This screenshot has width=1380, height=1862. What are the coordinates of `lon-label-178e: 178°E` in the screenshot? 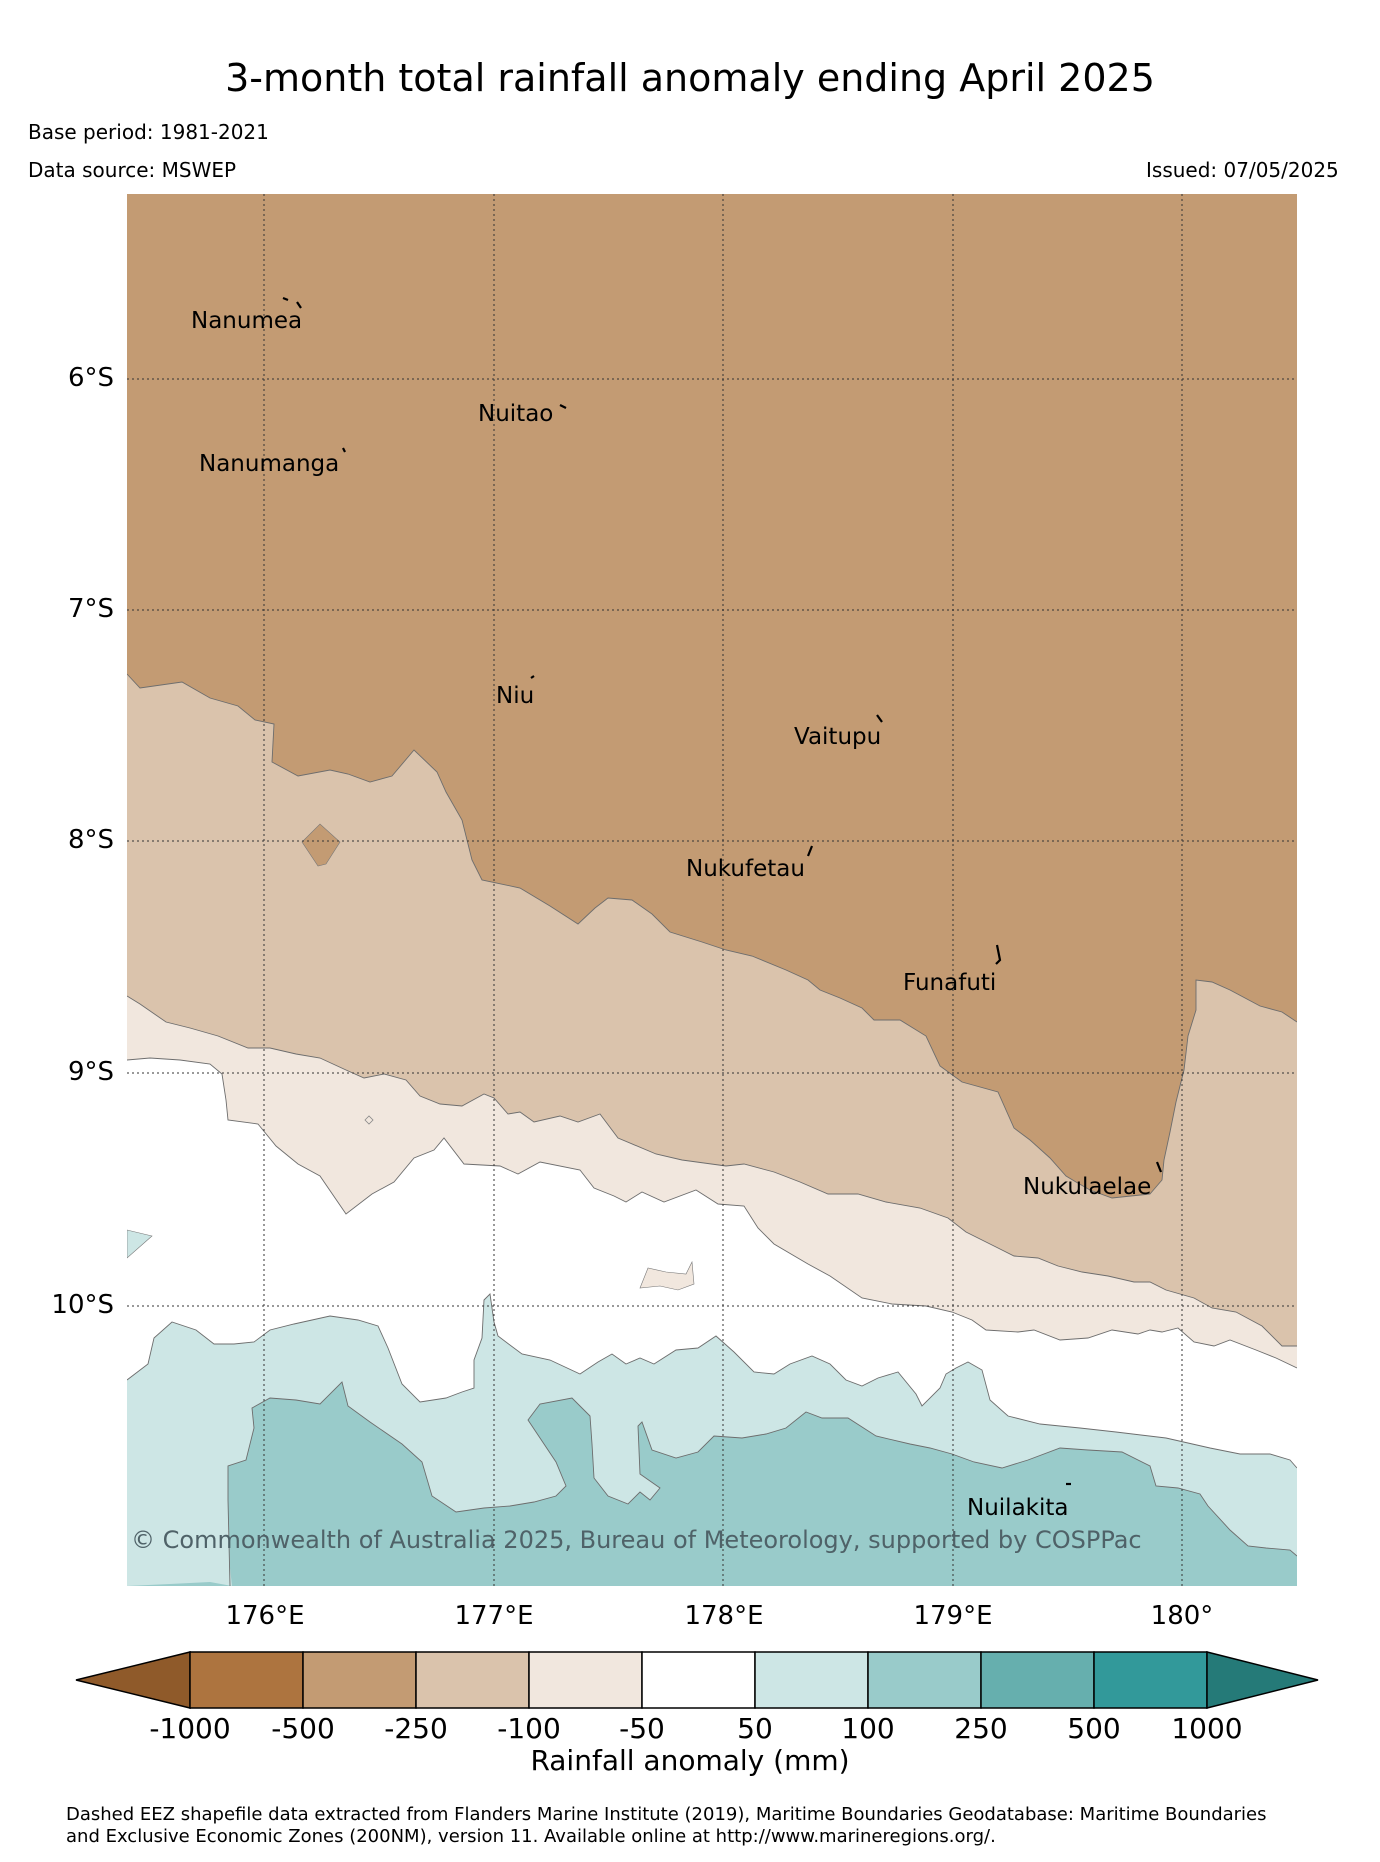 It's located at (724, 1616).